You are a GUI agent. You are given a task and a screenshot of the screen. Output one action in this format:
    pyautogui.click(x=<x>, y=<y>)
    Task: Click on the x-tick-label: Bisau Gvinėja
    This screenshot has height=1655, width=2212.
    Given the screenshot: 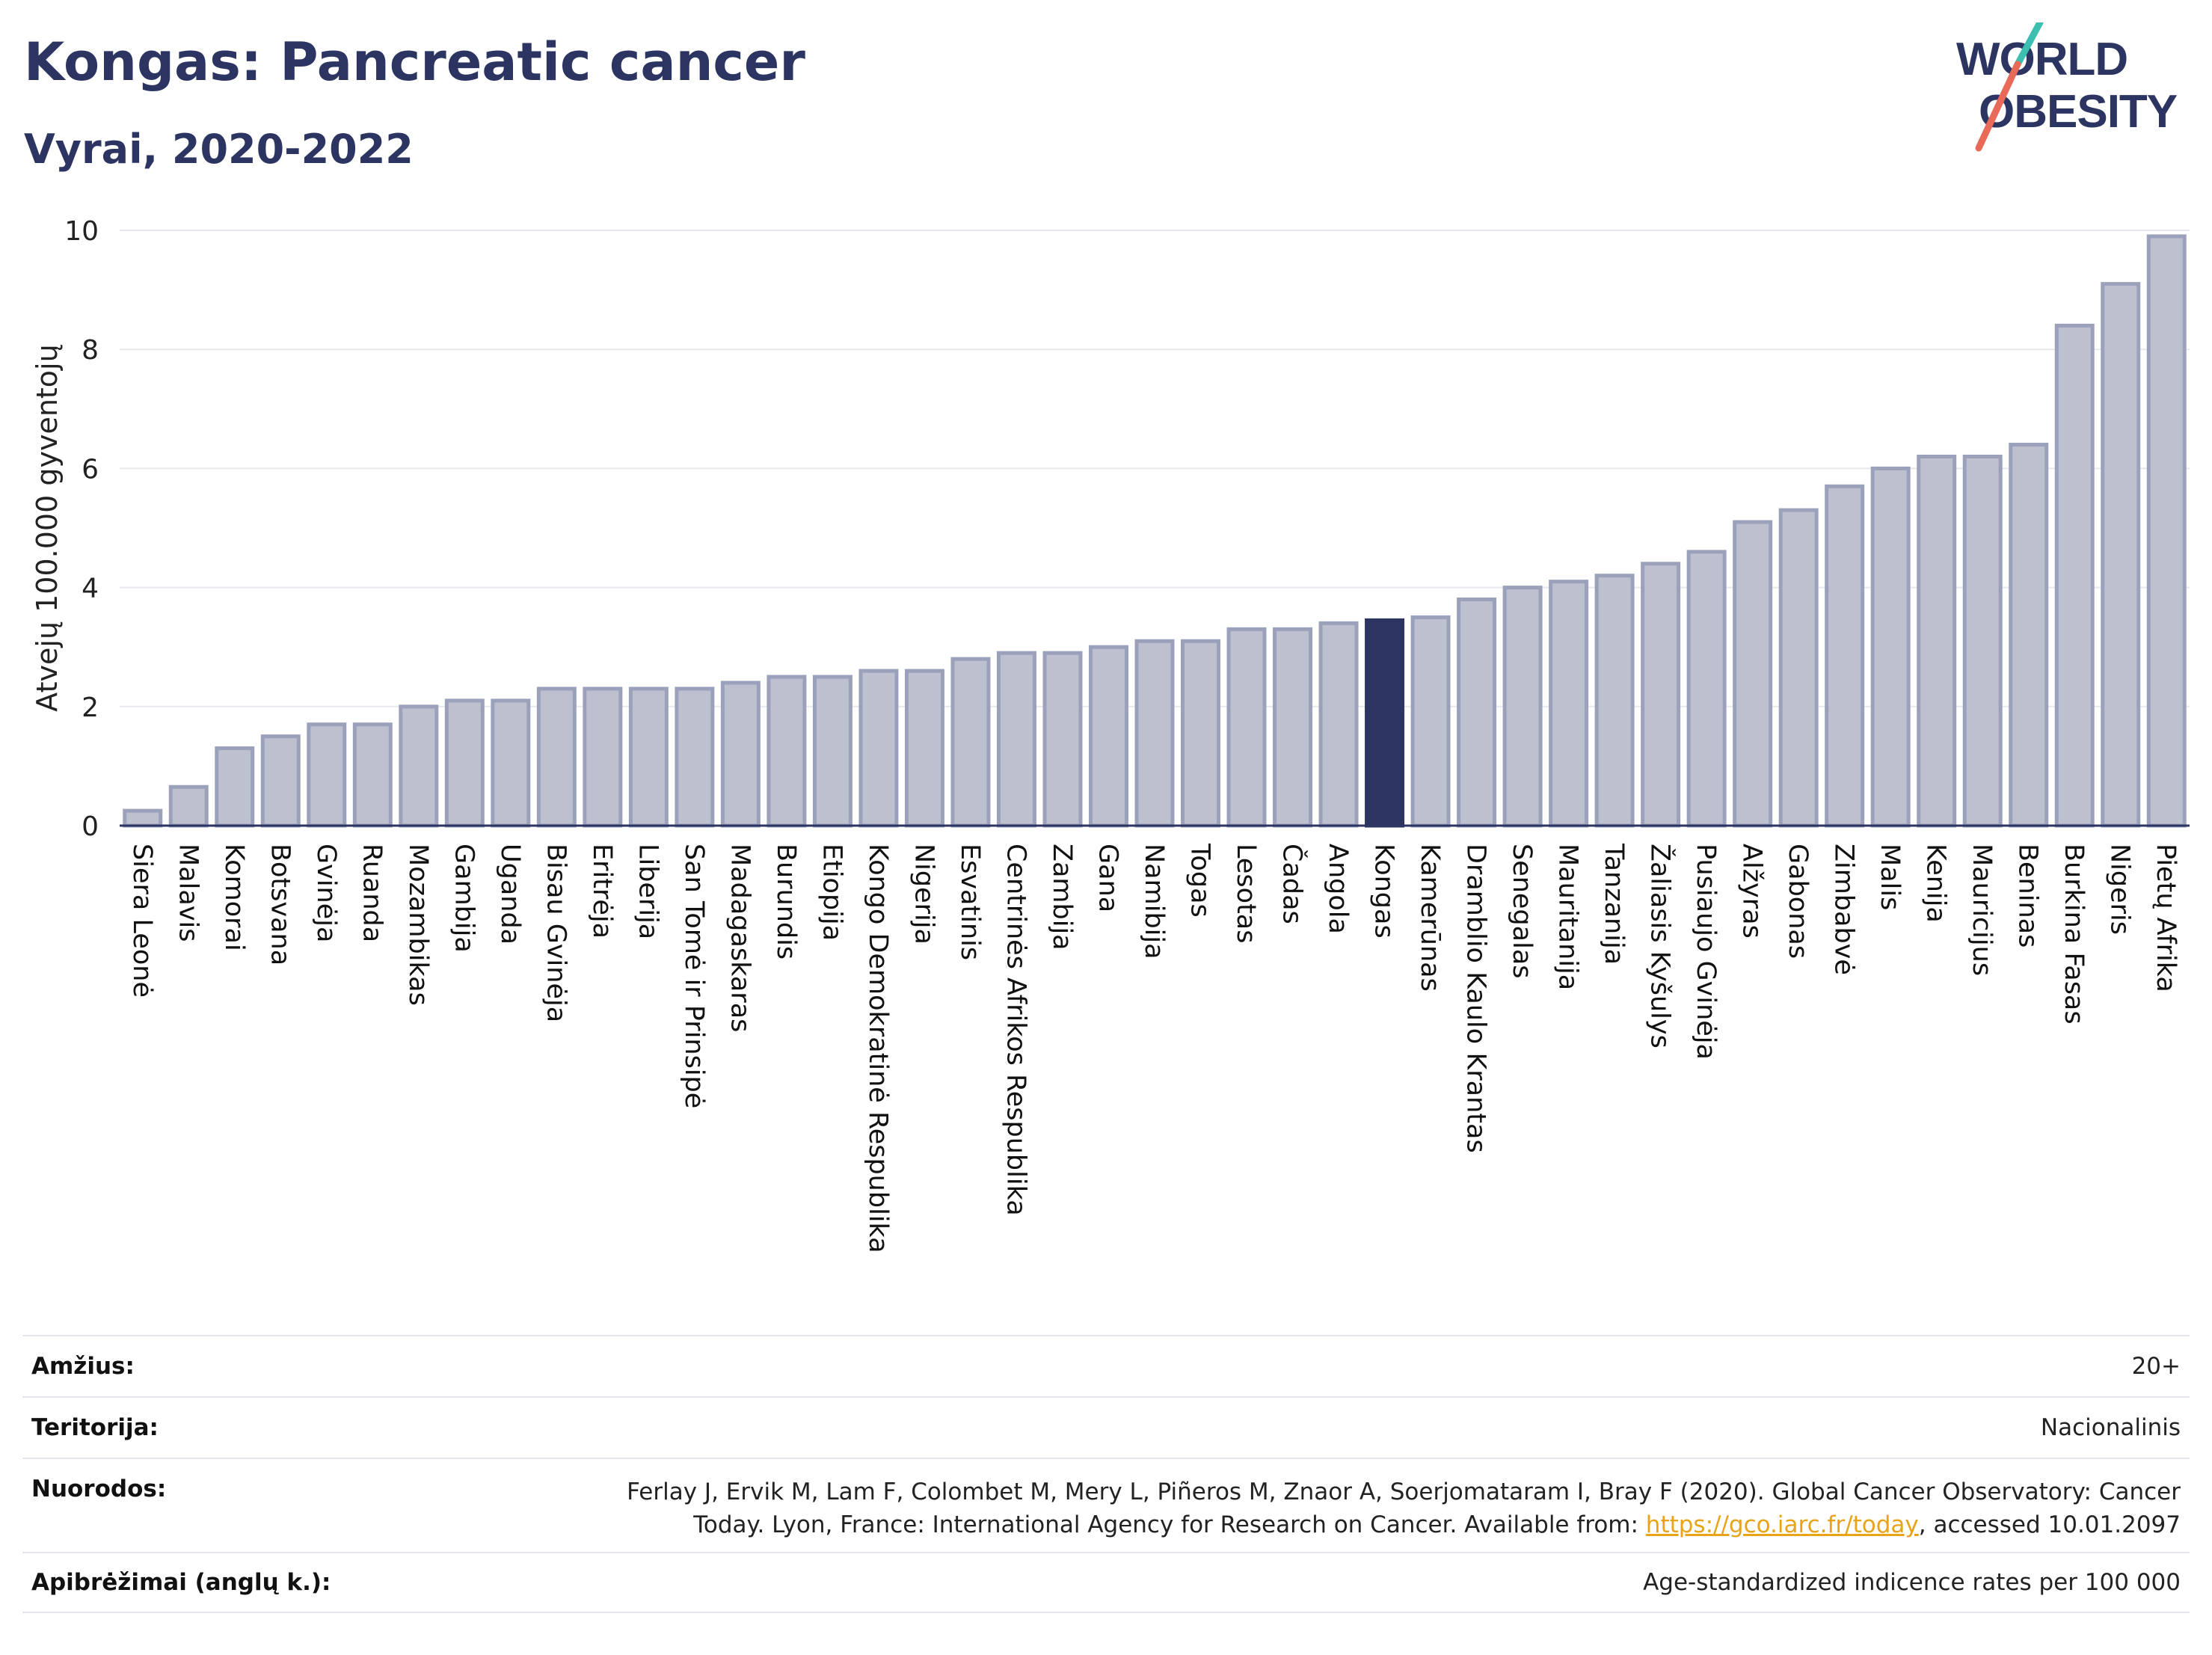 What is the action you would take?
    pyautogui.click(x=556, y=933)
    